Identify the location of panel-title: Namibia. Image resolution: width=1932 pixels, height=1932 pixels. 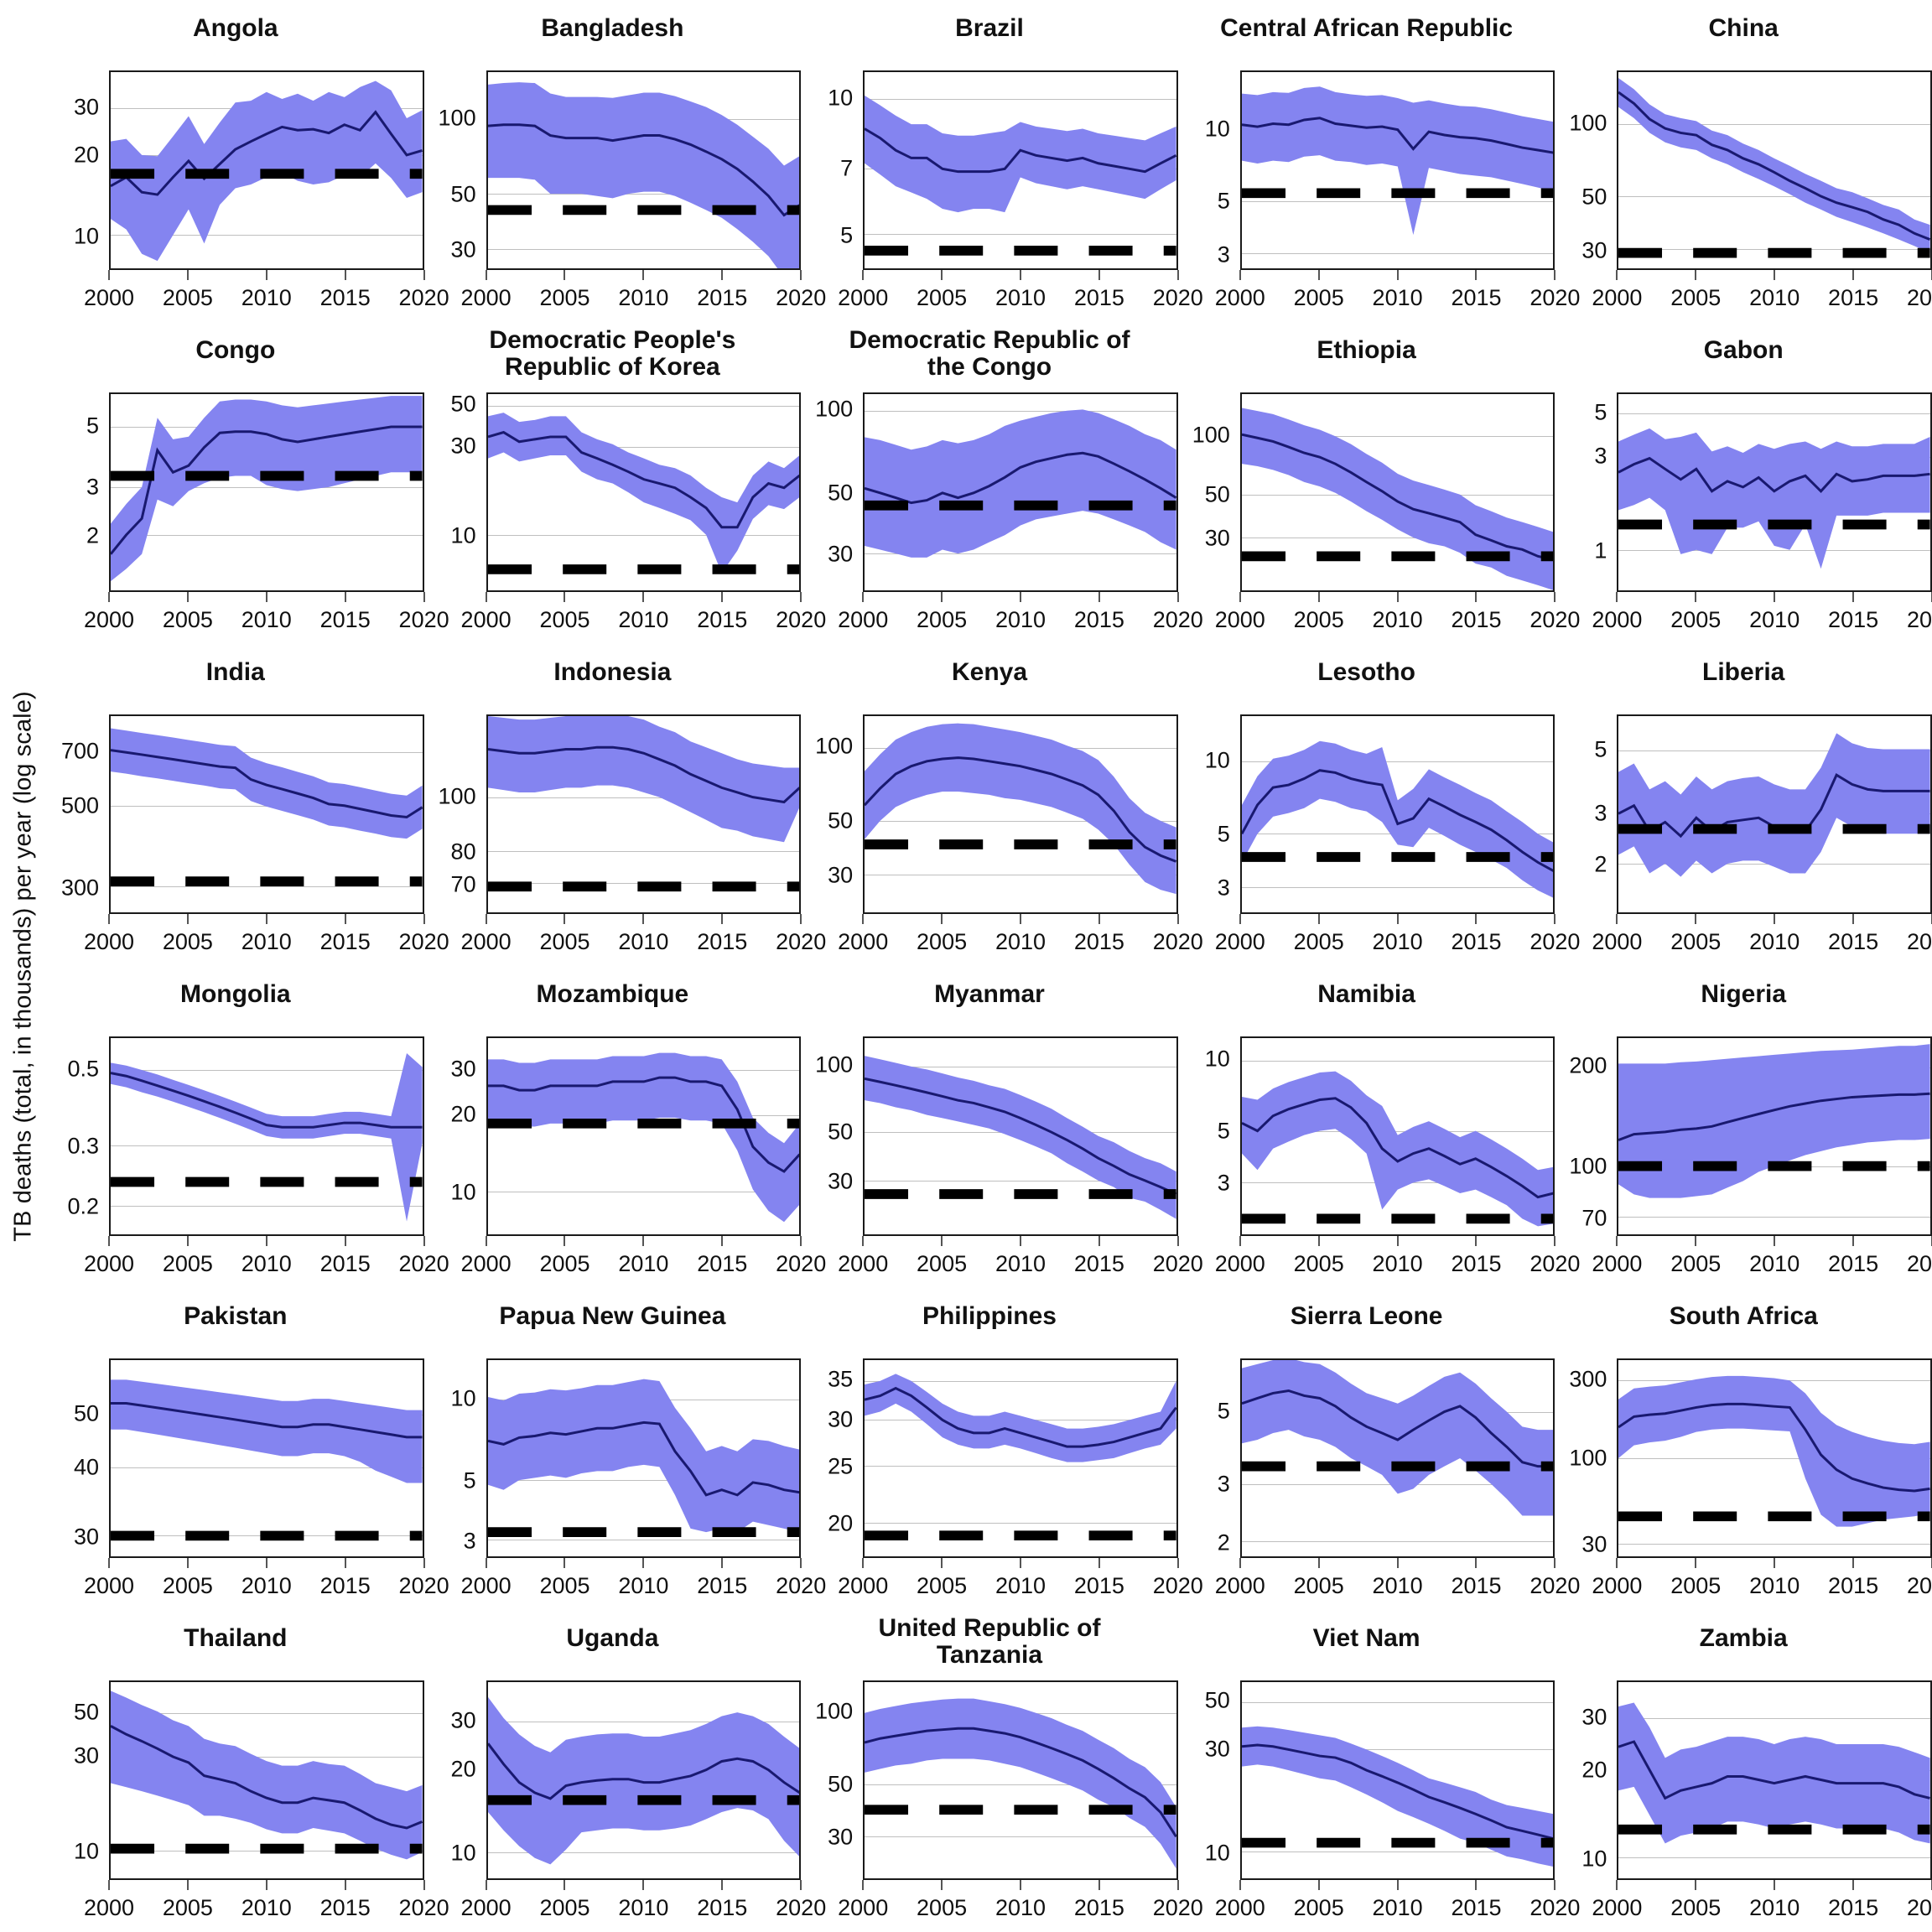
(1366, 994).